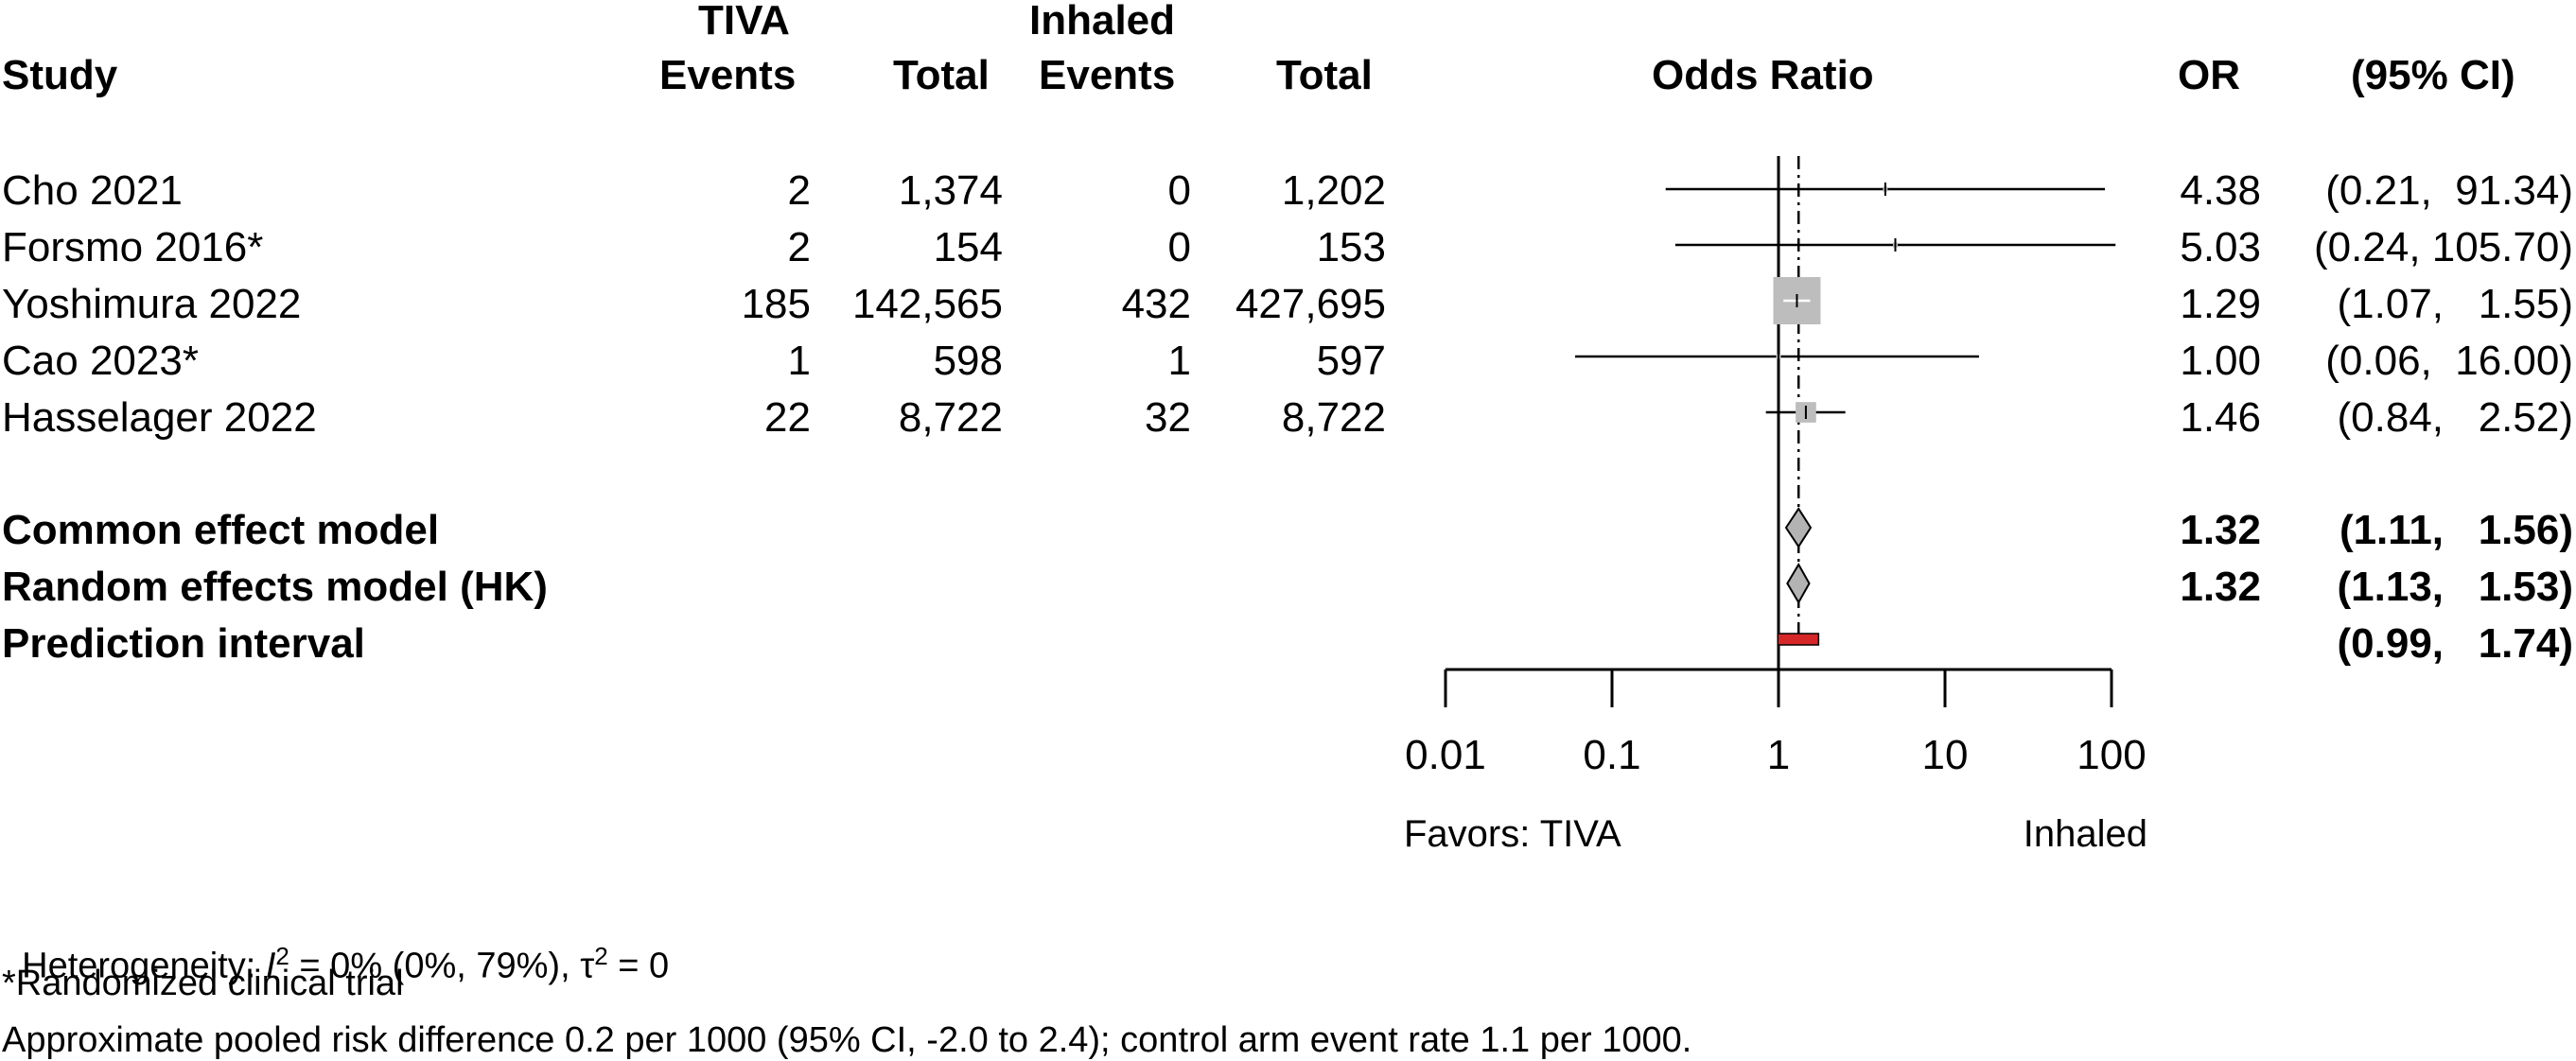 This screenshot has width=2576, height=1061. Describe the element at coordinates (1799, 640) in the screenshot. I see `prediction-interval-bar` at that location.